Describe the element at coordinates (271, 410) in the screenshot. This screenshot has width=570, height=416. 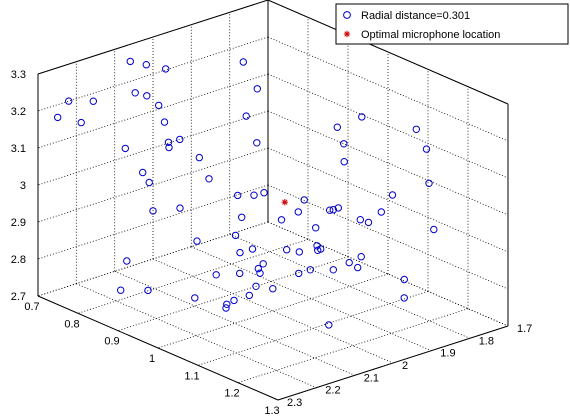
I see `x-tick-label: 1.3` at that location.